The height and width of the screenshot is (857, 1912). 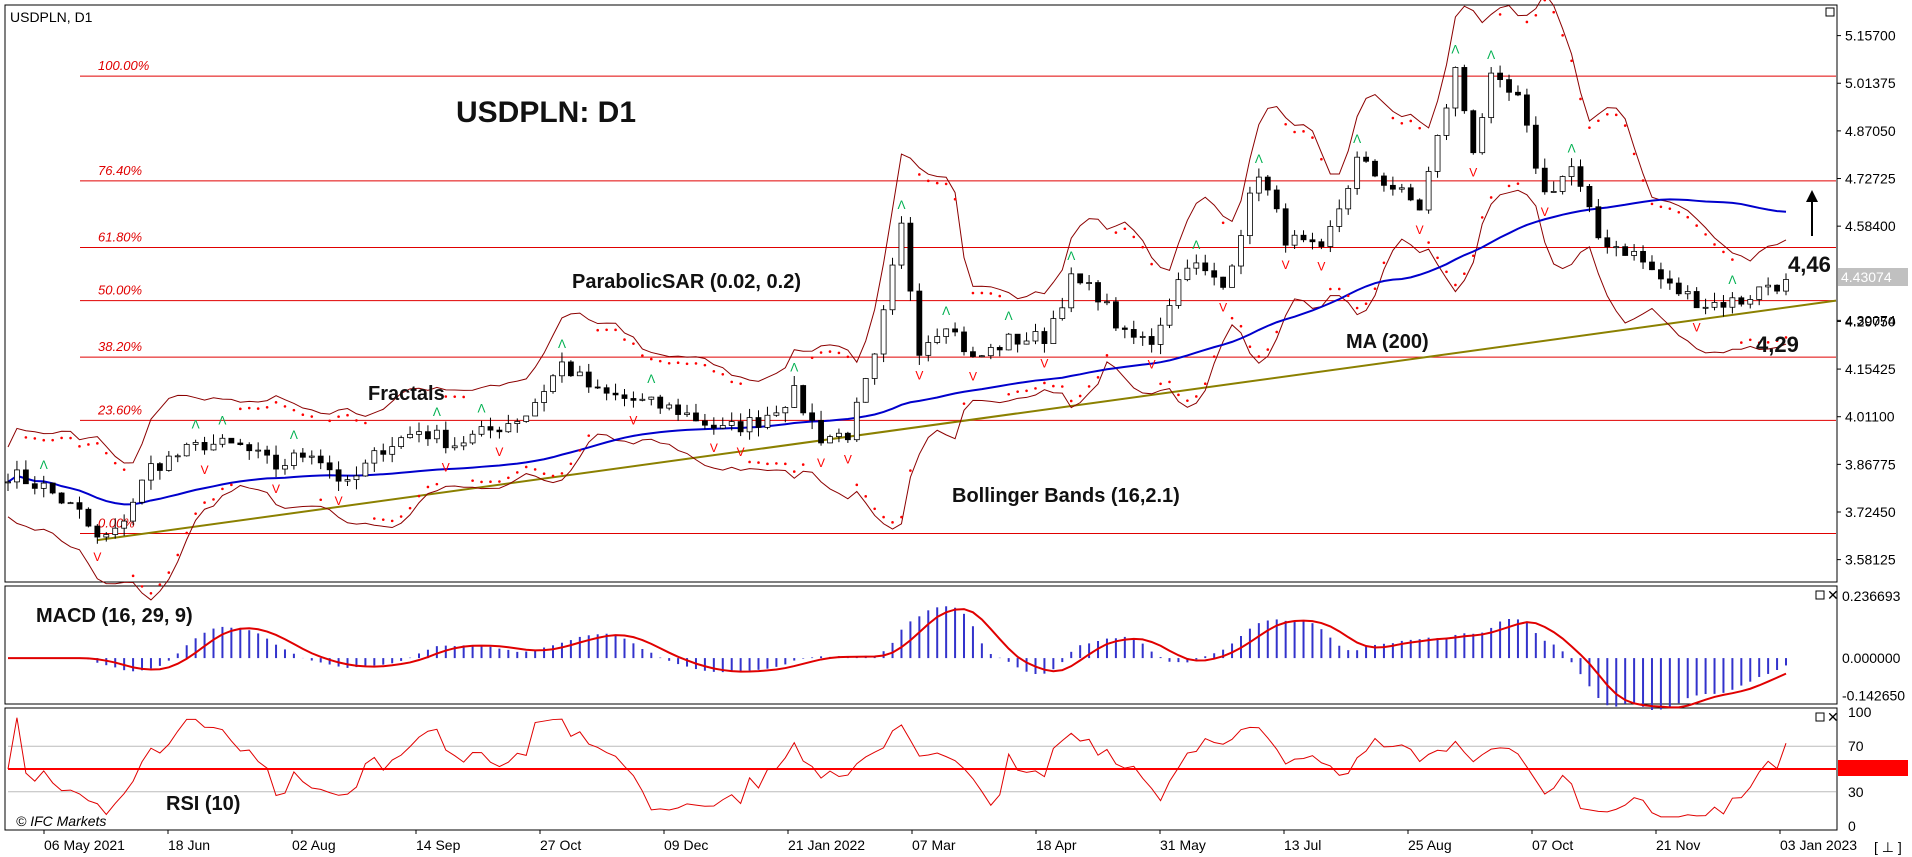 What do you see at coordinates (51, 17) in the screenshot?
I see `symbol-label: USDPLN, D1` at bounding box center [51, 17].